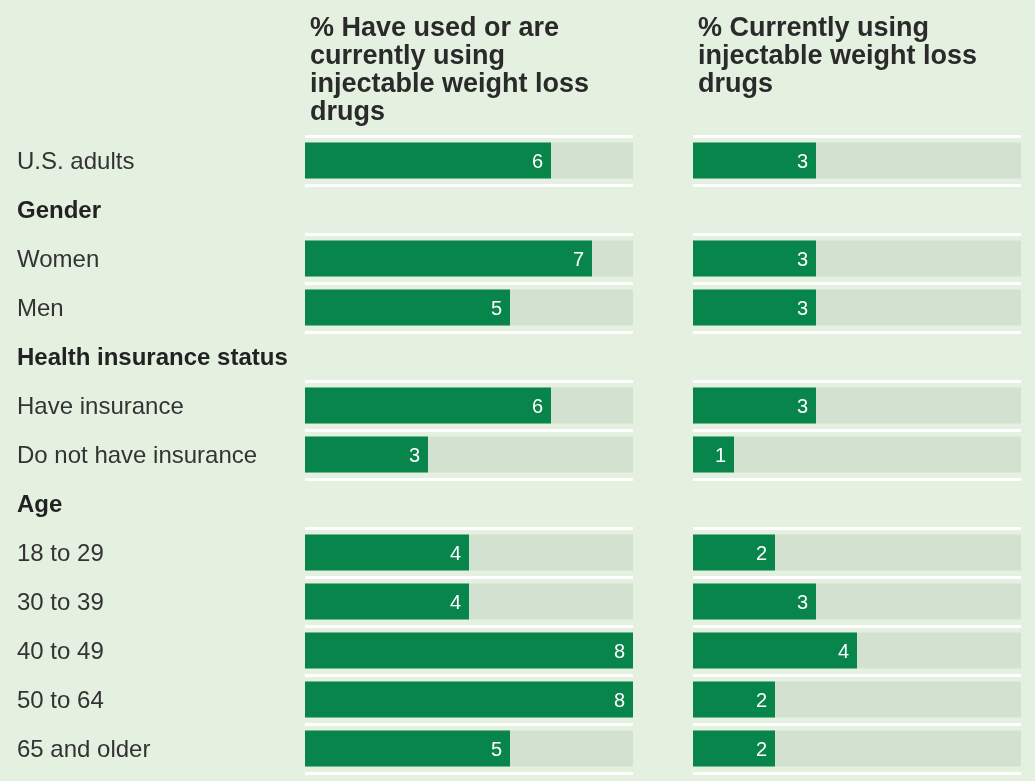 The width and height of the screenshot is (1035, 781). Describe the element at coordinates (60, 552) in the screenshot. I see `y-tick-label: 18 to 29` at that location.